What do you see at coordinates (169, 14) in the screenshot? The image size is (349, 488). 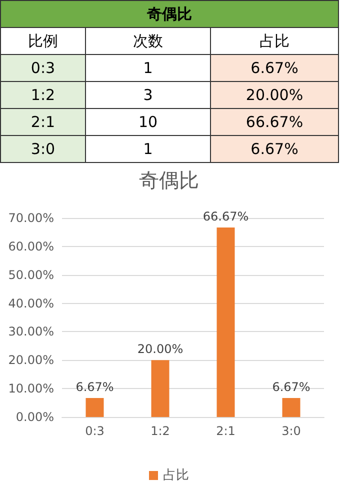 I see `text: 奇偶比` at bounding box center [169, 14].